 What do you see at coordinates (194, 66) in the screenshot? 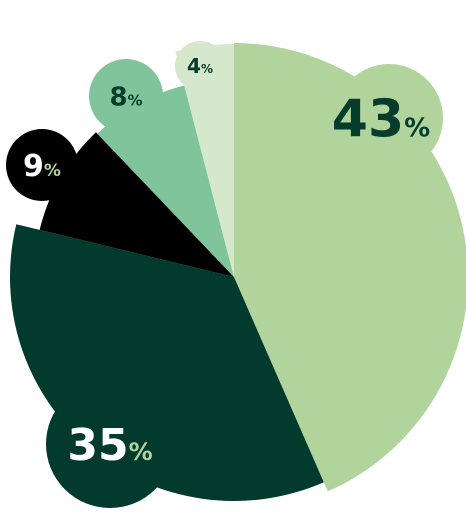
I see `slice-label-number: 4` at bounding box center [194, 66].